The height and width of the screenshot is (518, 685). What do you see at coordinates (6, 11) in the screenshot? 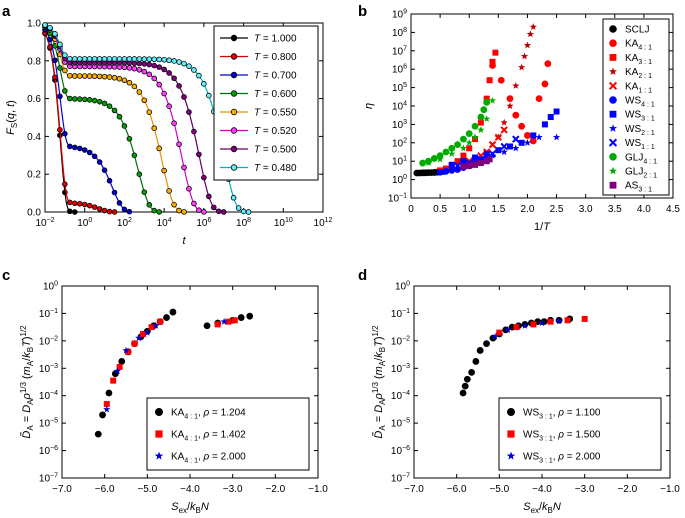
I see `panel-label-a: a` at bounding box center [6, 11].